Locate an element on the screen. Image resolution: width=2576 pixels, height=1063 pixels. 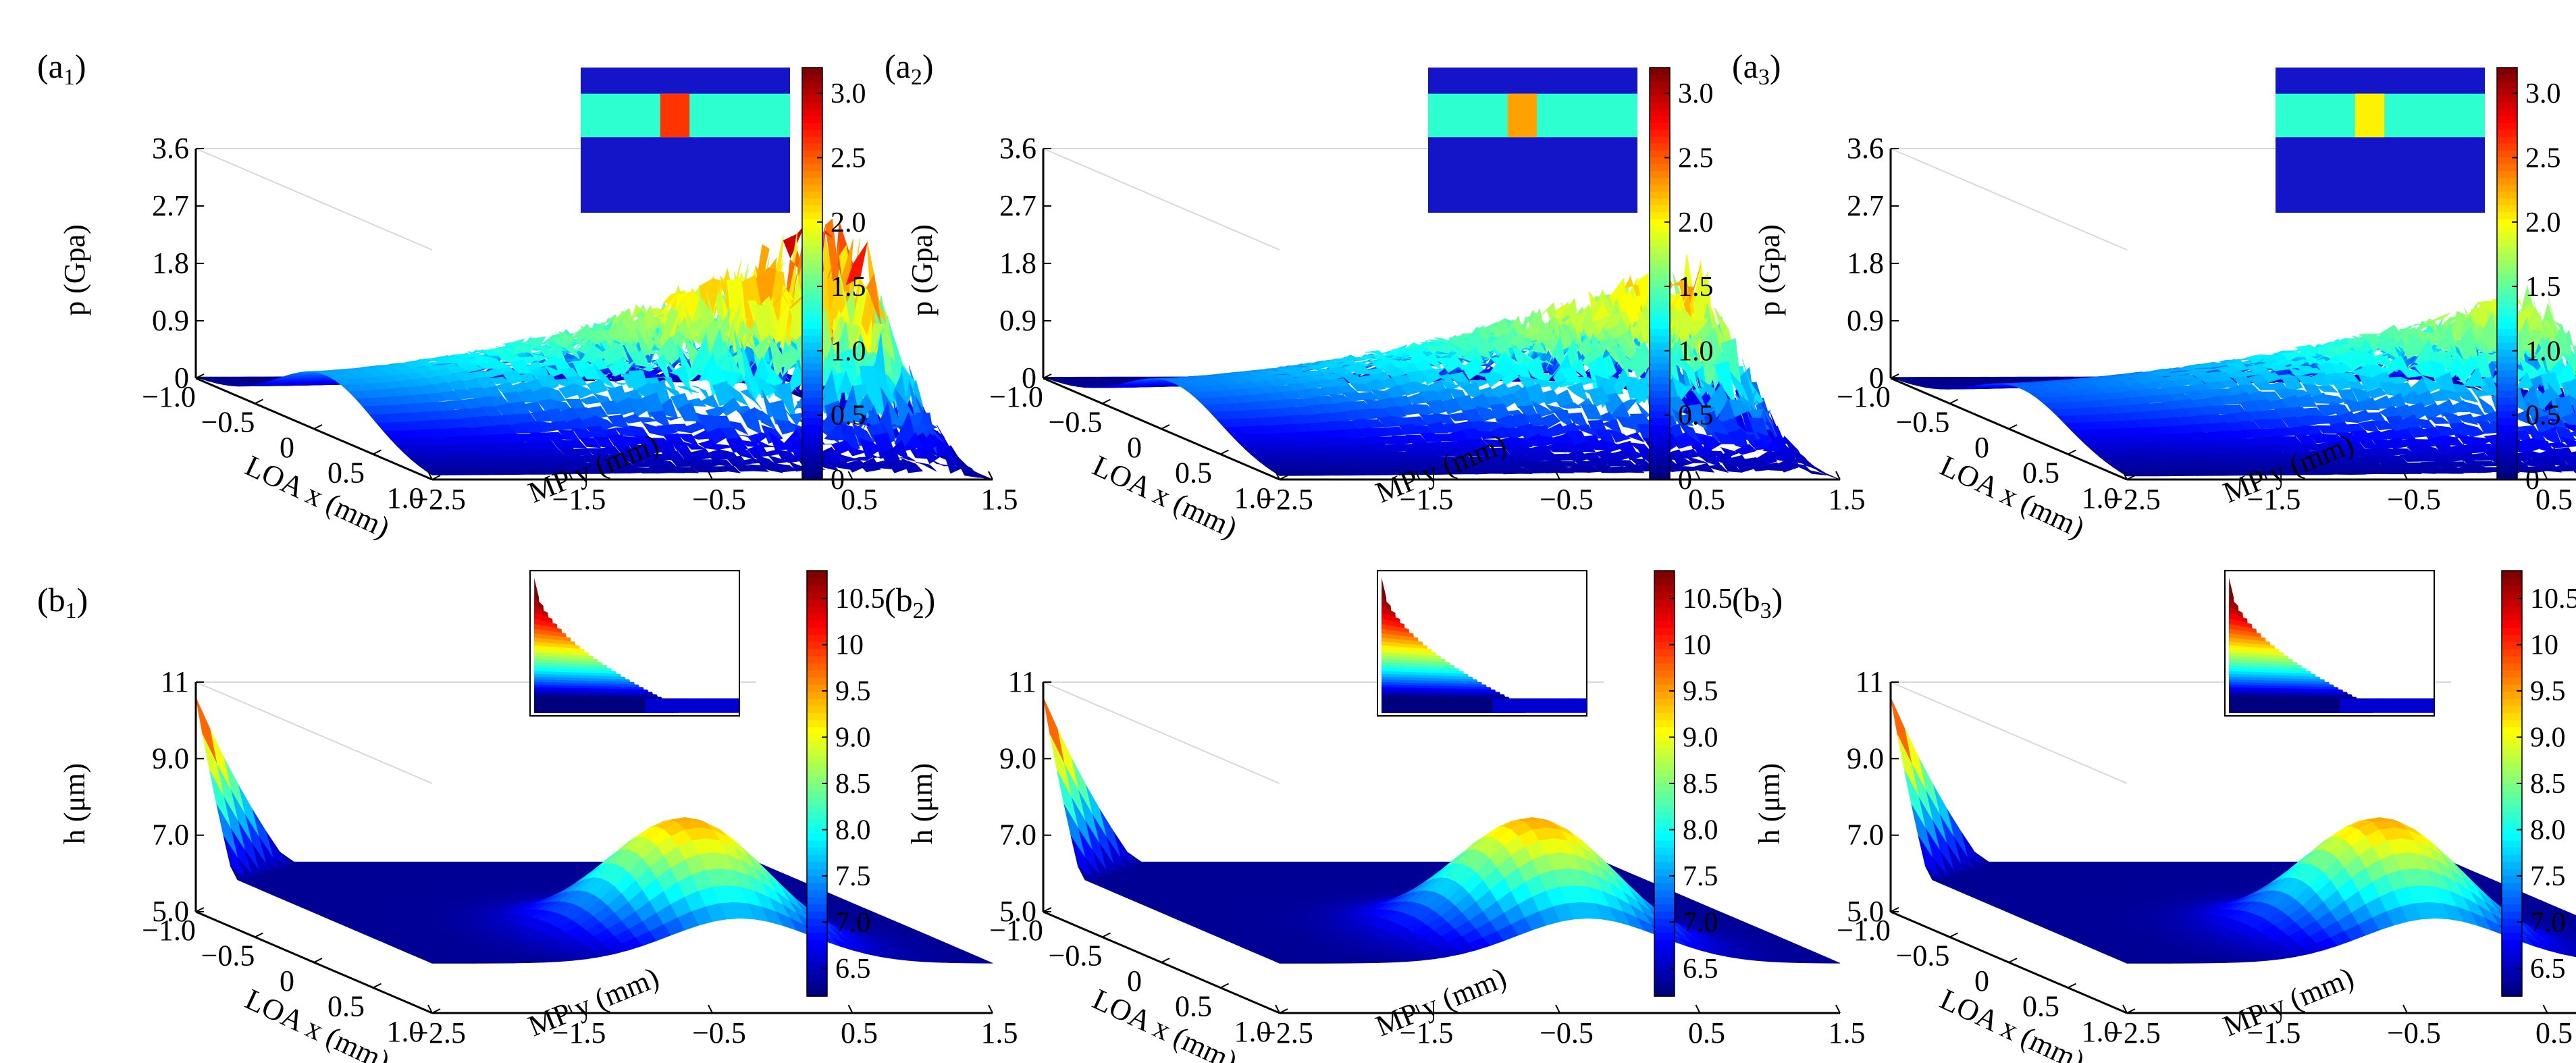
colorbar: 6.5 7.0 7.5 8.0 8.5 9.0 9.5 10 10.5 is located at coordinates (2538, 783).